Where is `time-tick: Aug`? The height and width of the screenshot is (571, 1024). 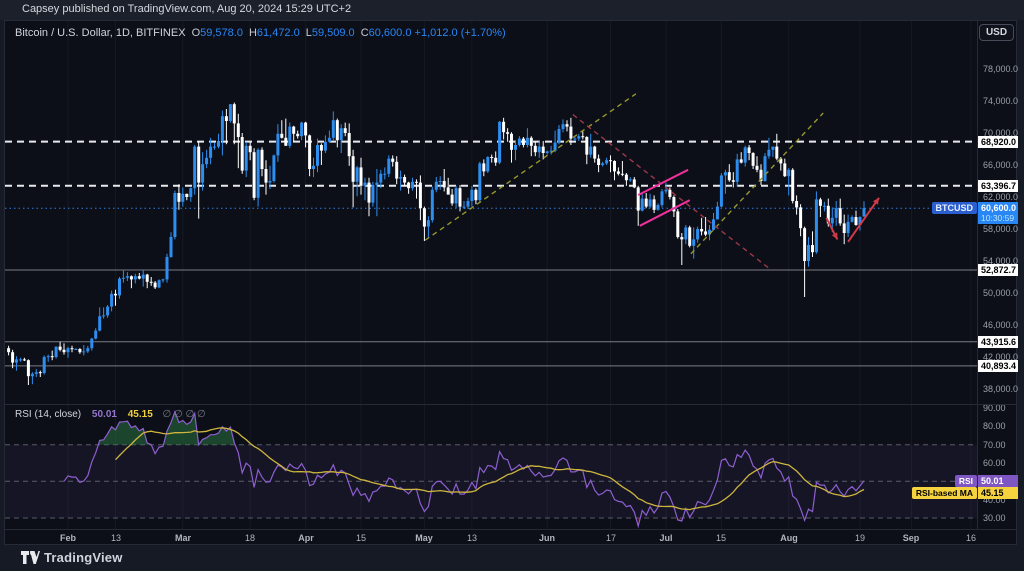
time-tick: Aug is located at coordinates (789, 538).